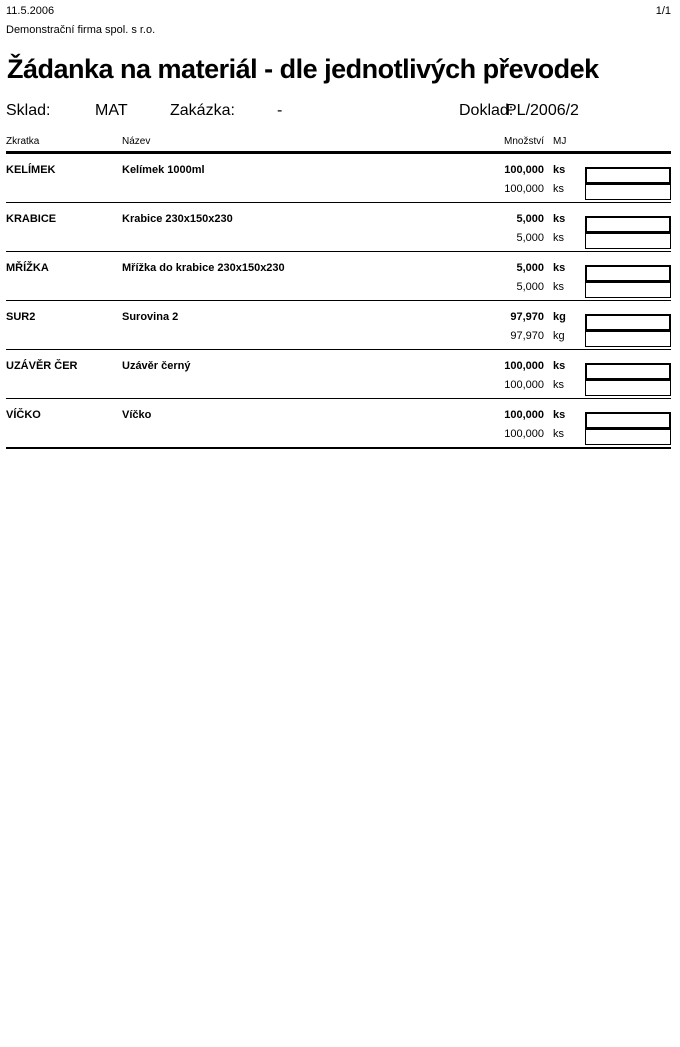 This screenshot has width=680, height=1047. I want to click on col-header-mj: MJ, so click(560, 141).